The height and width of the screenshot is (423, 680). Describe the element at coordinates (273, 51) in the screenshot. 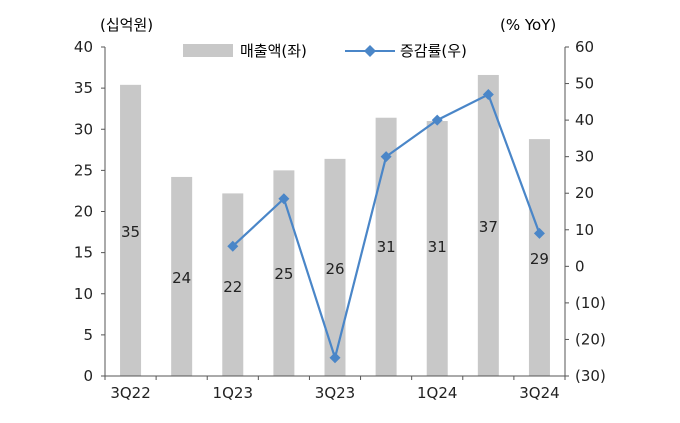

I see `legend-bar-label: 매출액(좌)` at that location.